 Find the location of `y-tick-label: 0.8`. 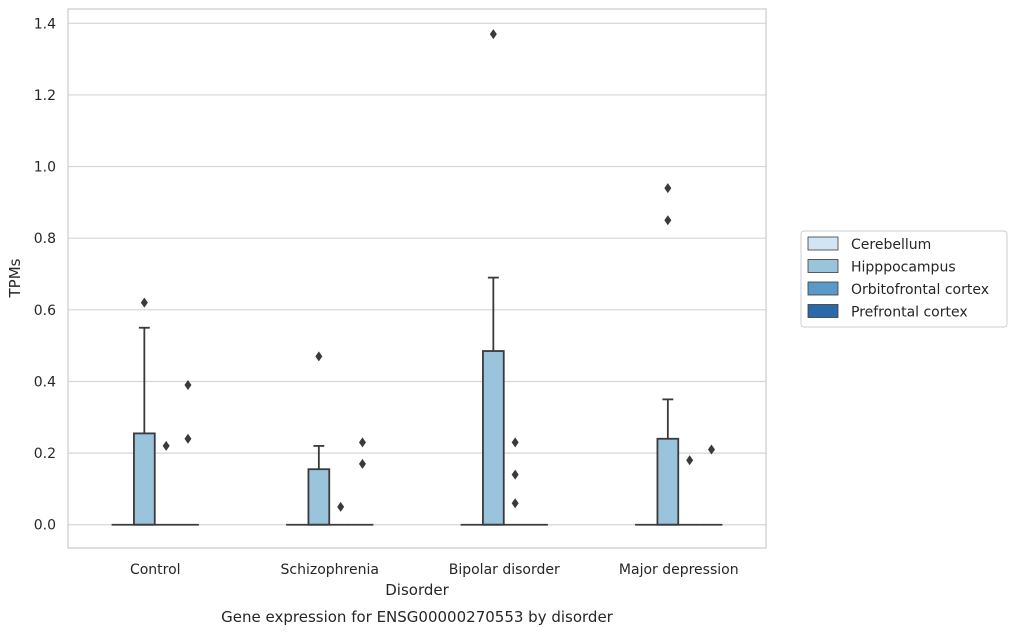

y-tick-label: 0.8 is located at coordinates (45, 239).